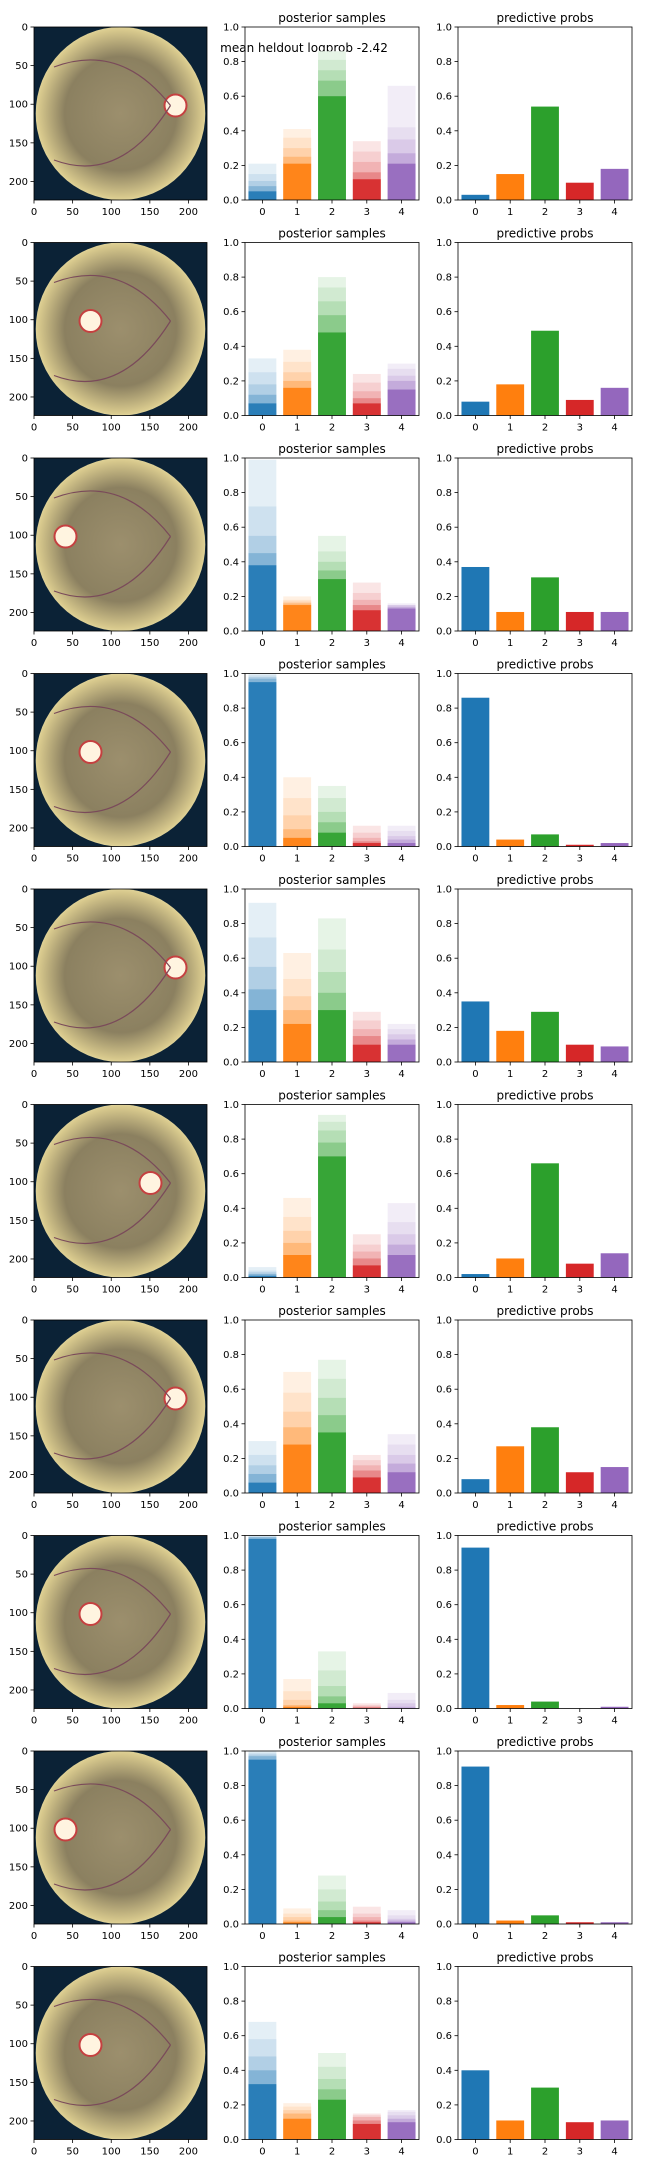 This screenshot has height=2160, width=648. What do you see at coordinates (120, 1837) in the screenshot?
I see `retina-fundus-icon` at bounding box center [120, 1837].